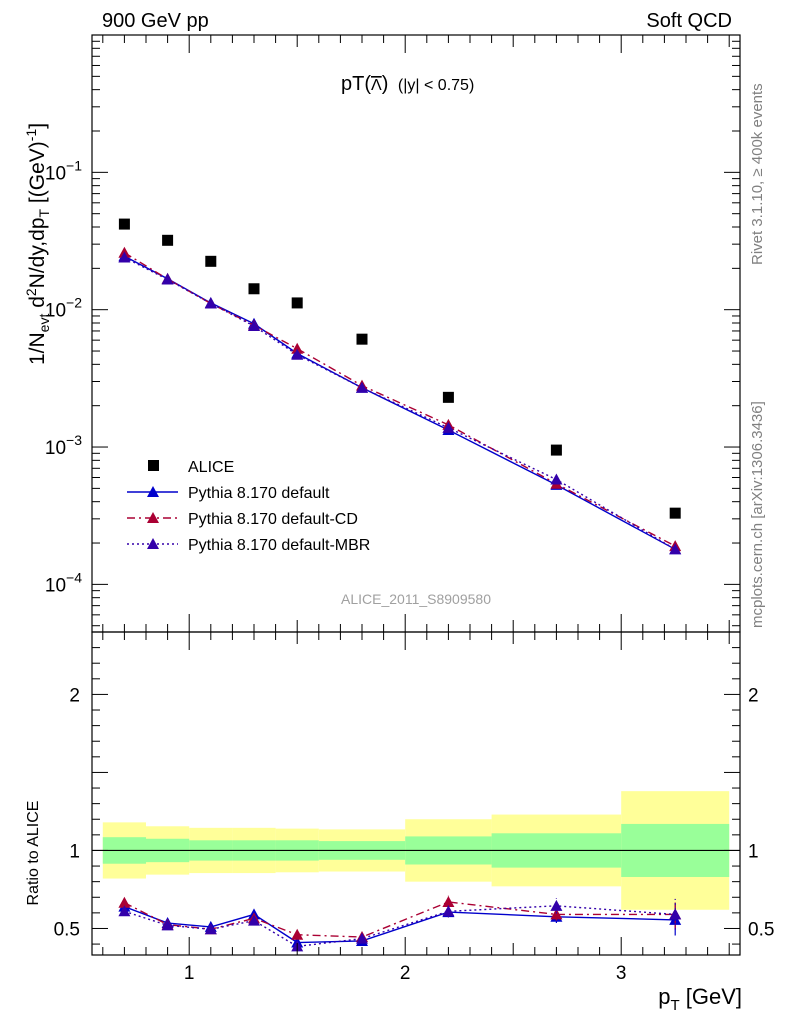 The image size is (786, 1024). What do you see at coordinates (37, 252) in the screenshot?
I see `ylabel-part-e: N/dy,dp` at bounding box center [37, 252].